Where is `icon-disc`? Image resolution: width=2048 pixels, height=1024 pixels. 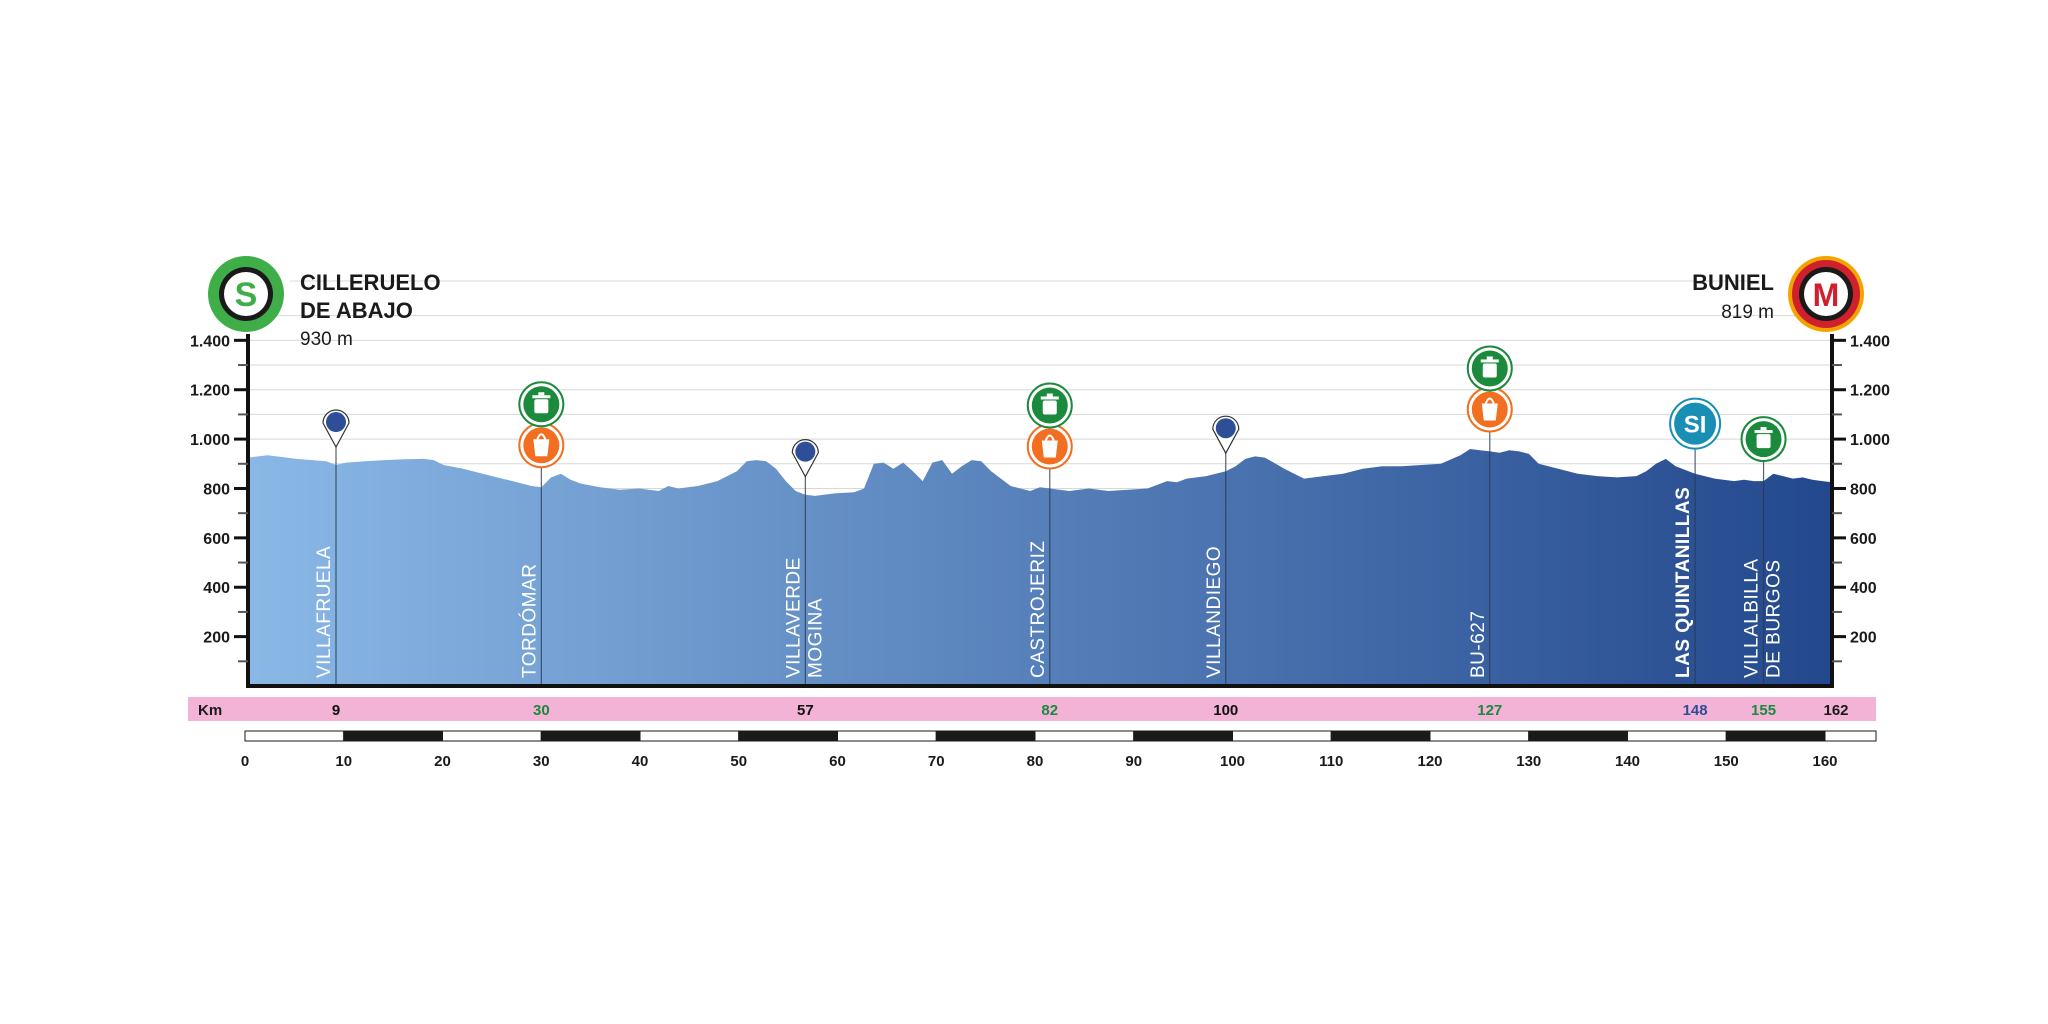 icon-disc is located at coordinates (1695, 423).